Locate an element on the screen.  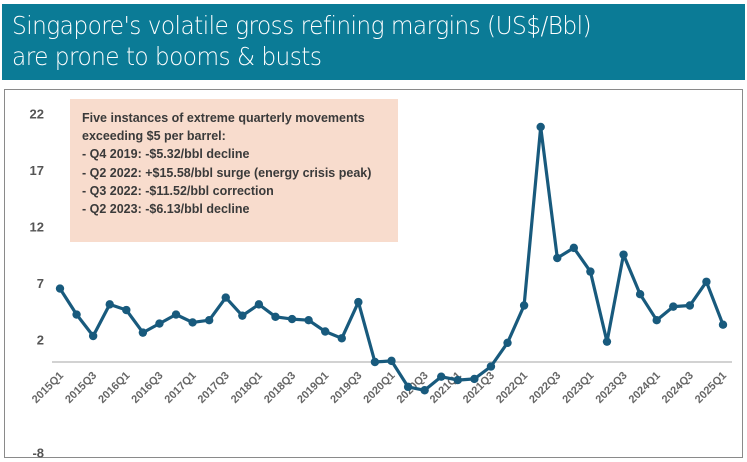
x-tick-label: 2022Q1 is located at coordinates (512, 388).